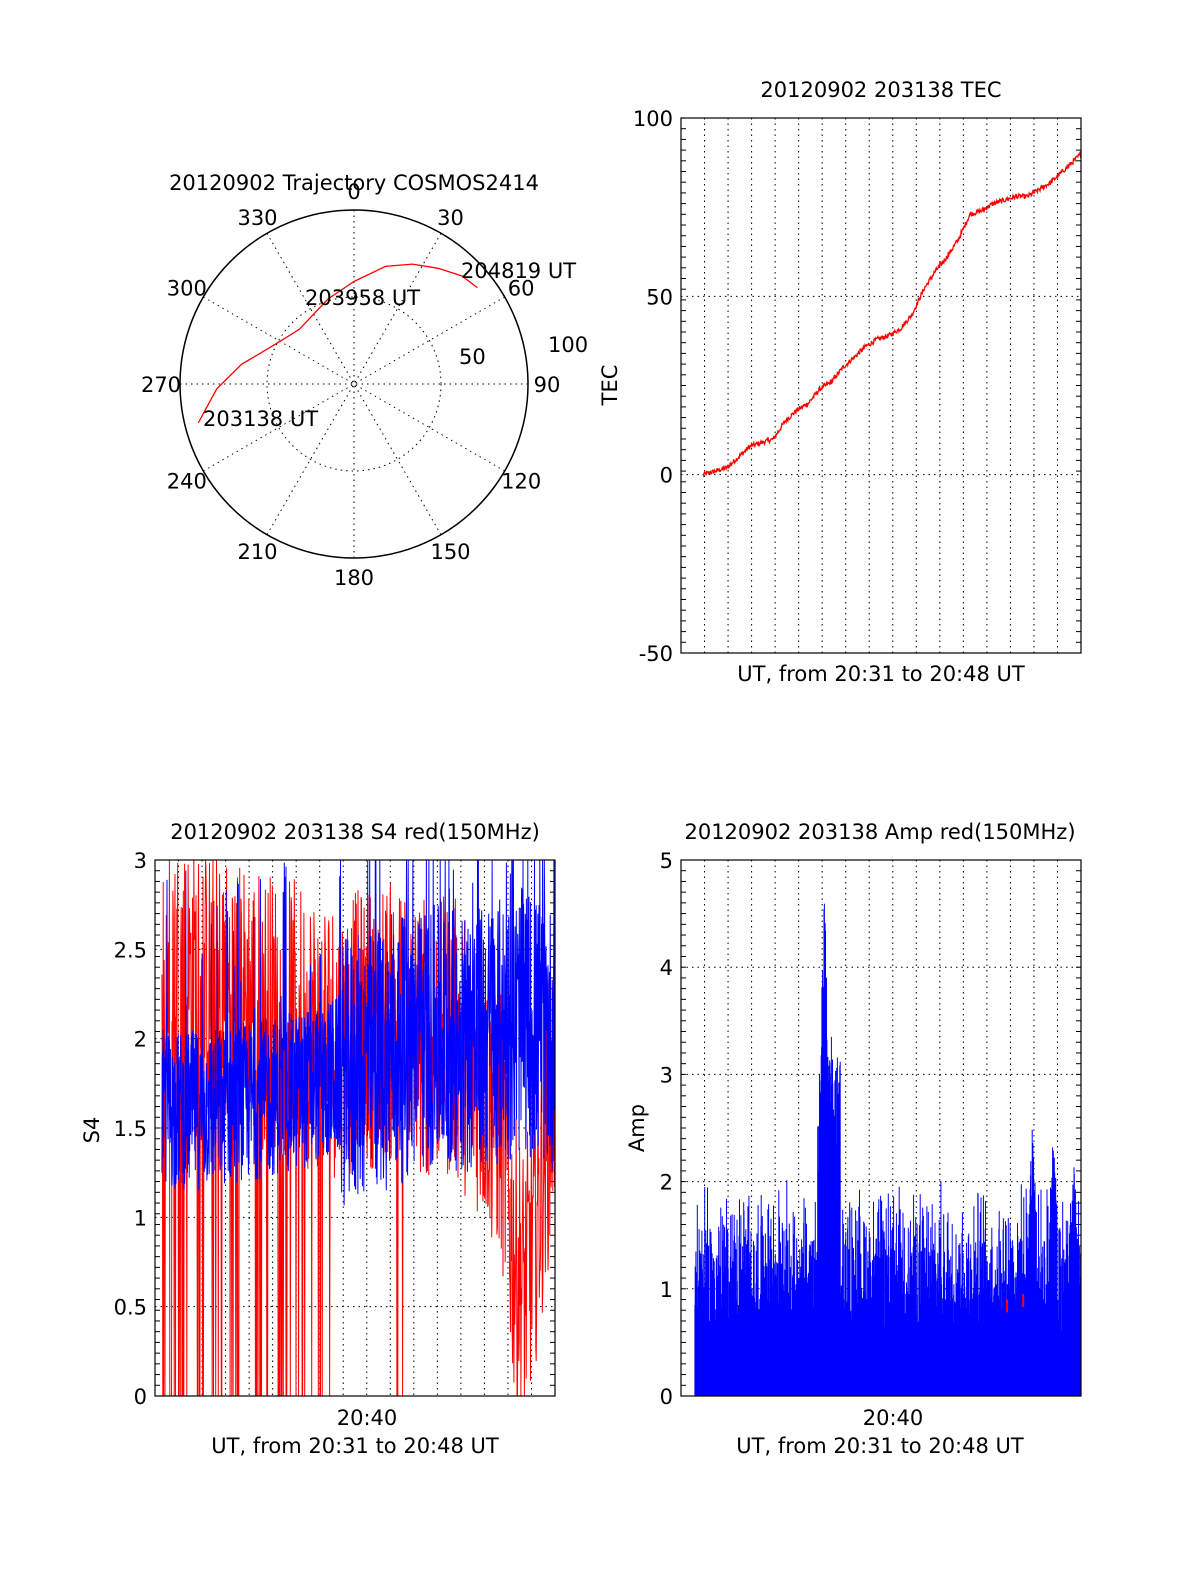  Describe the element at coordinates (355, 832) in the screenshot. I see `s4-title: 20120902 203138 S4 red(150MHz)` at that location.